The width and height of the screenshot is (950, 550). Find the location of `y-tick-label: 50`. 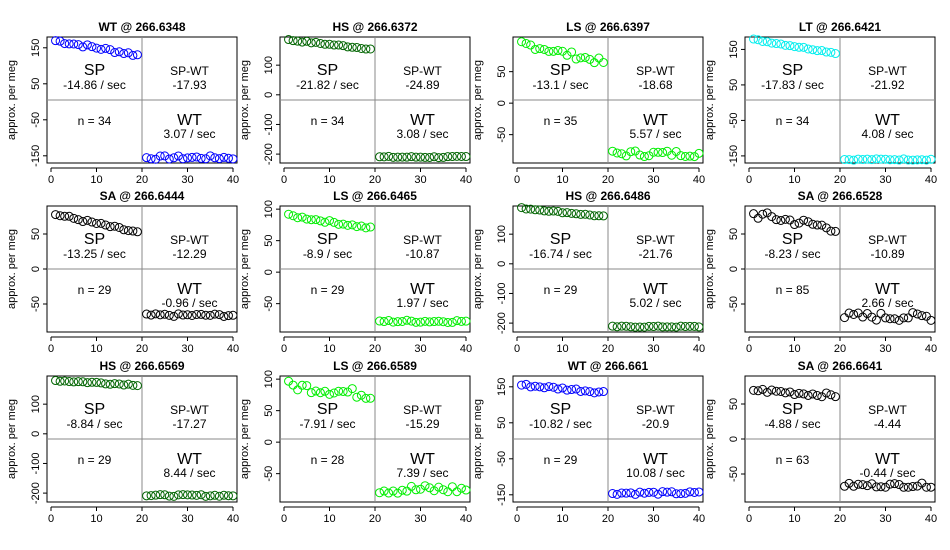

y-tick-label: 50 is located at coordinates (269, 241).